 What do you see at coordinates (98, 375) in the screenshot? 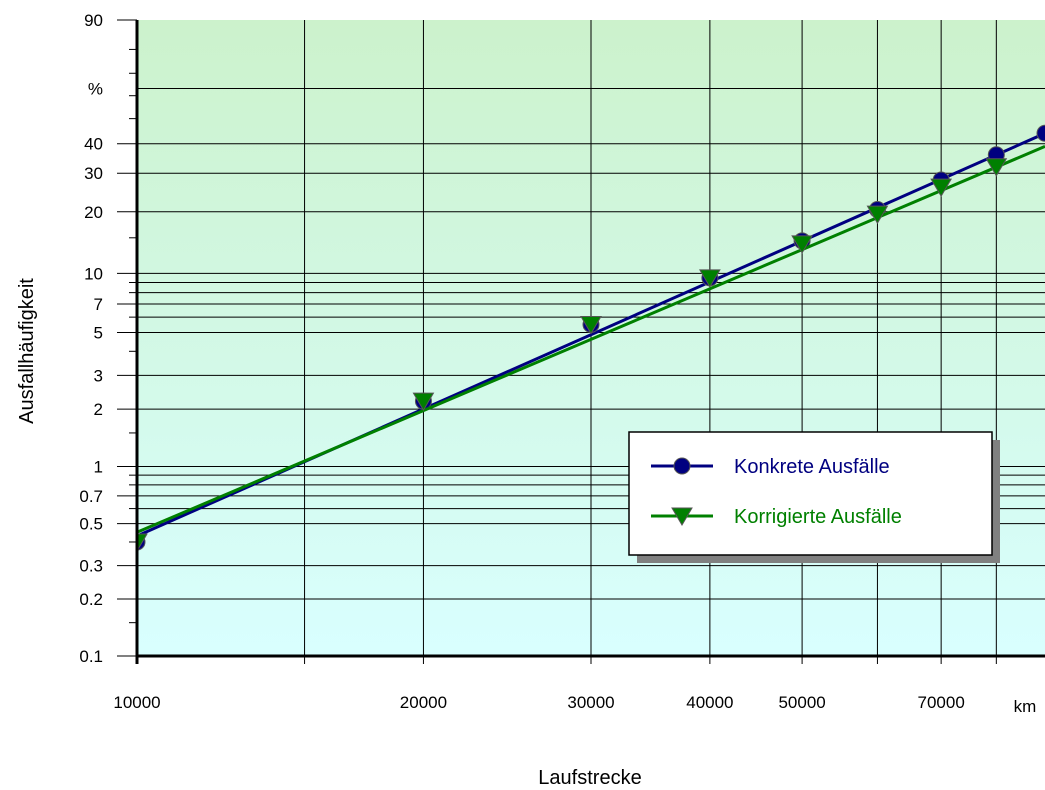
I see `y-tick-label: 3` at bounding box center [98, 375].